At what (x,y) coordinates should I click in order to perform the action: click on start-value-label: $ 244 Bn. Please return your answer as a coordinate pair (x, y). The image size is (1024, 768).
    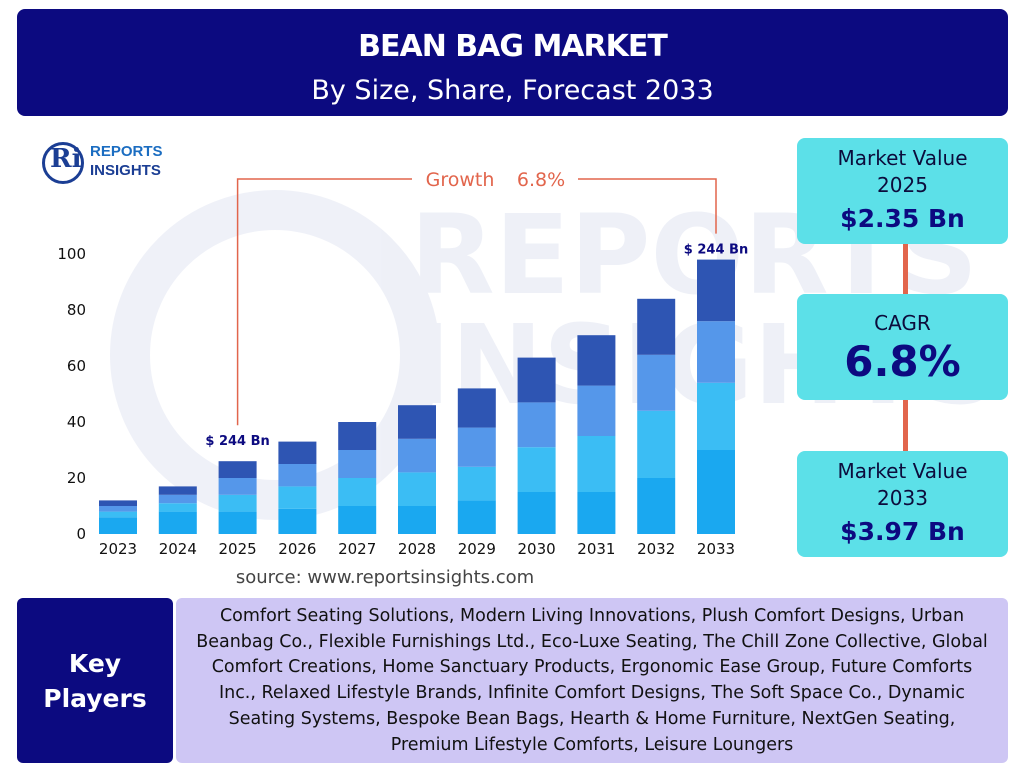
    Looking at the image, I should click on (237, 441).